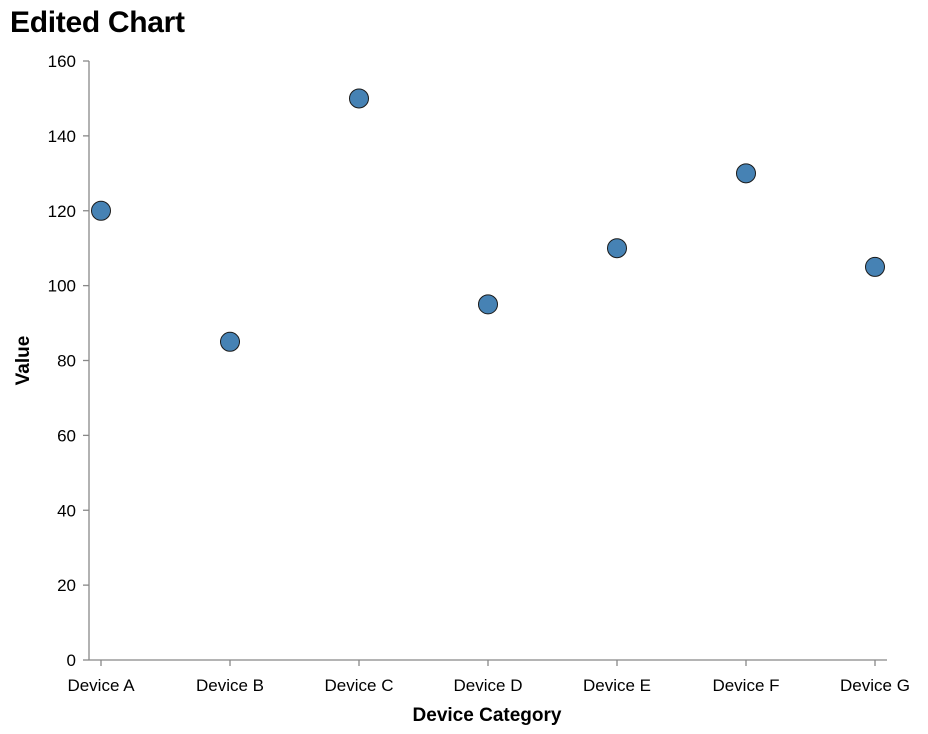 The height and width of the screenshot is (734, 928). I want to click on x-tick-label: Device B, so click(230, 685).